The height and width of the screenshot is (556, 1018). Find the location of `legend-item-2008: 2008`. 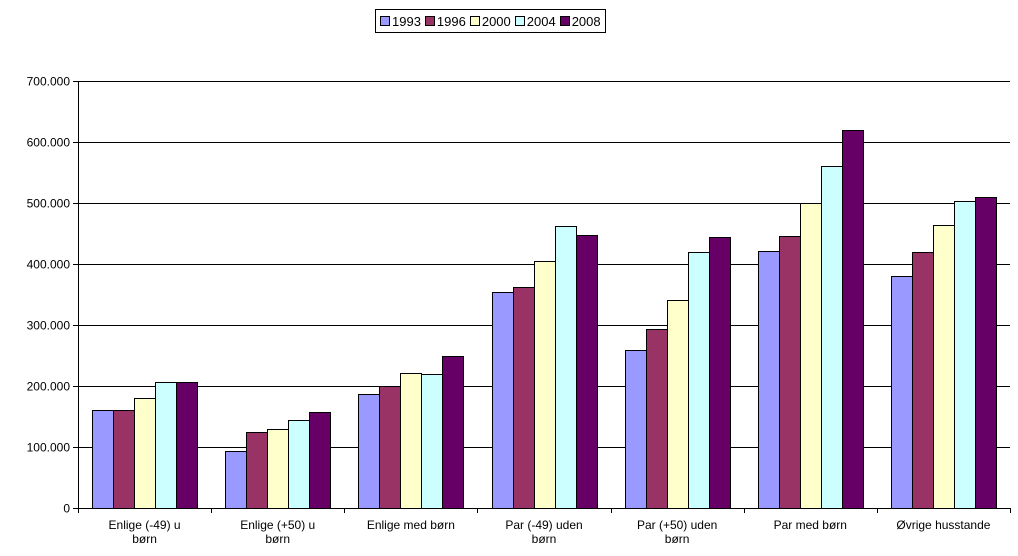

legend-item-2008: 2008 is located at coordinates (580, 21).